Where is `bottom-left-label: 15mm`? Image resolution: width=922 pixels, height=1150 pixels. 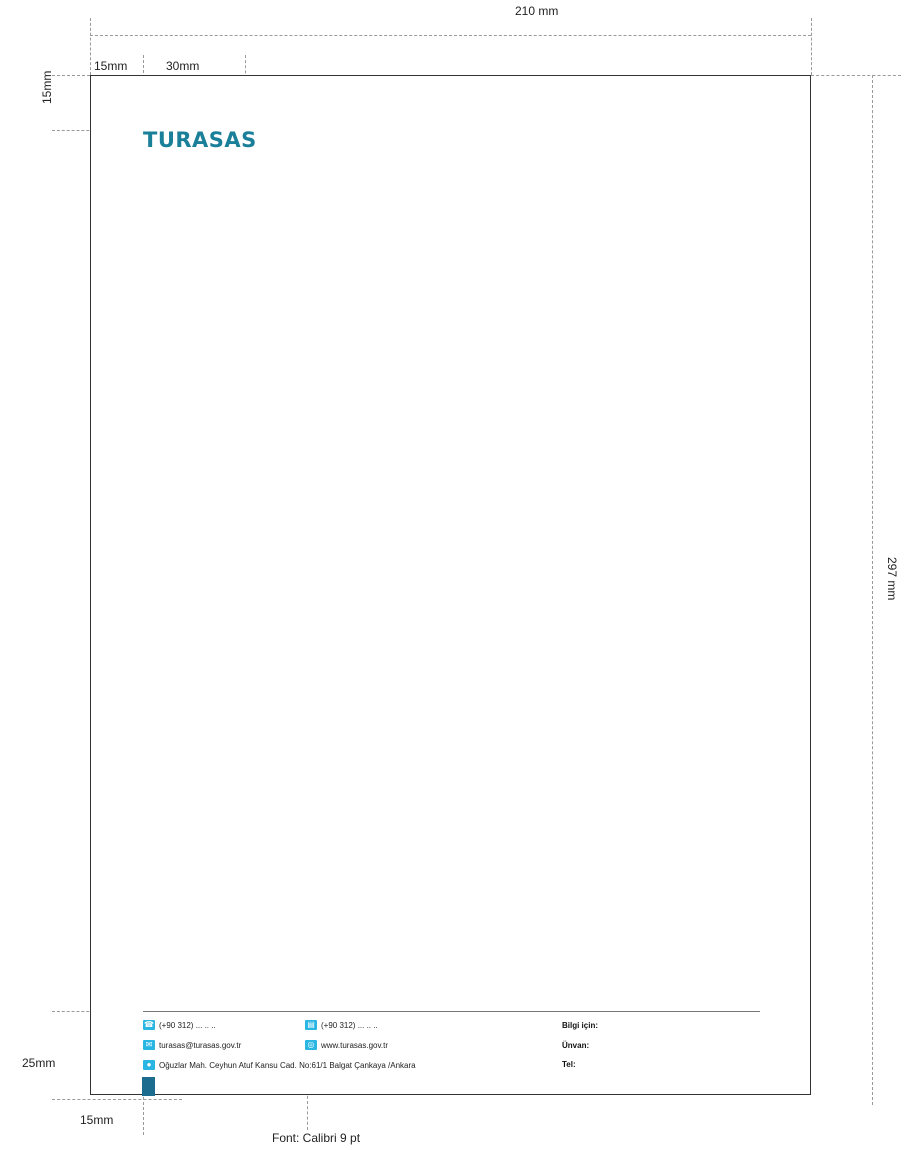 bottom-left-label: 15mm is located at coordinates (97, 1120).